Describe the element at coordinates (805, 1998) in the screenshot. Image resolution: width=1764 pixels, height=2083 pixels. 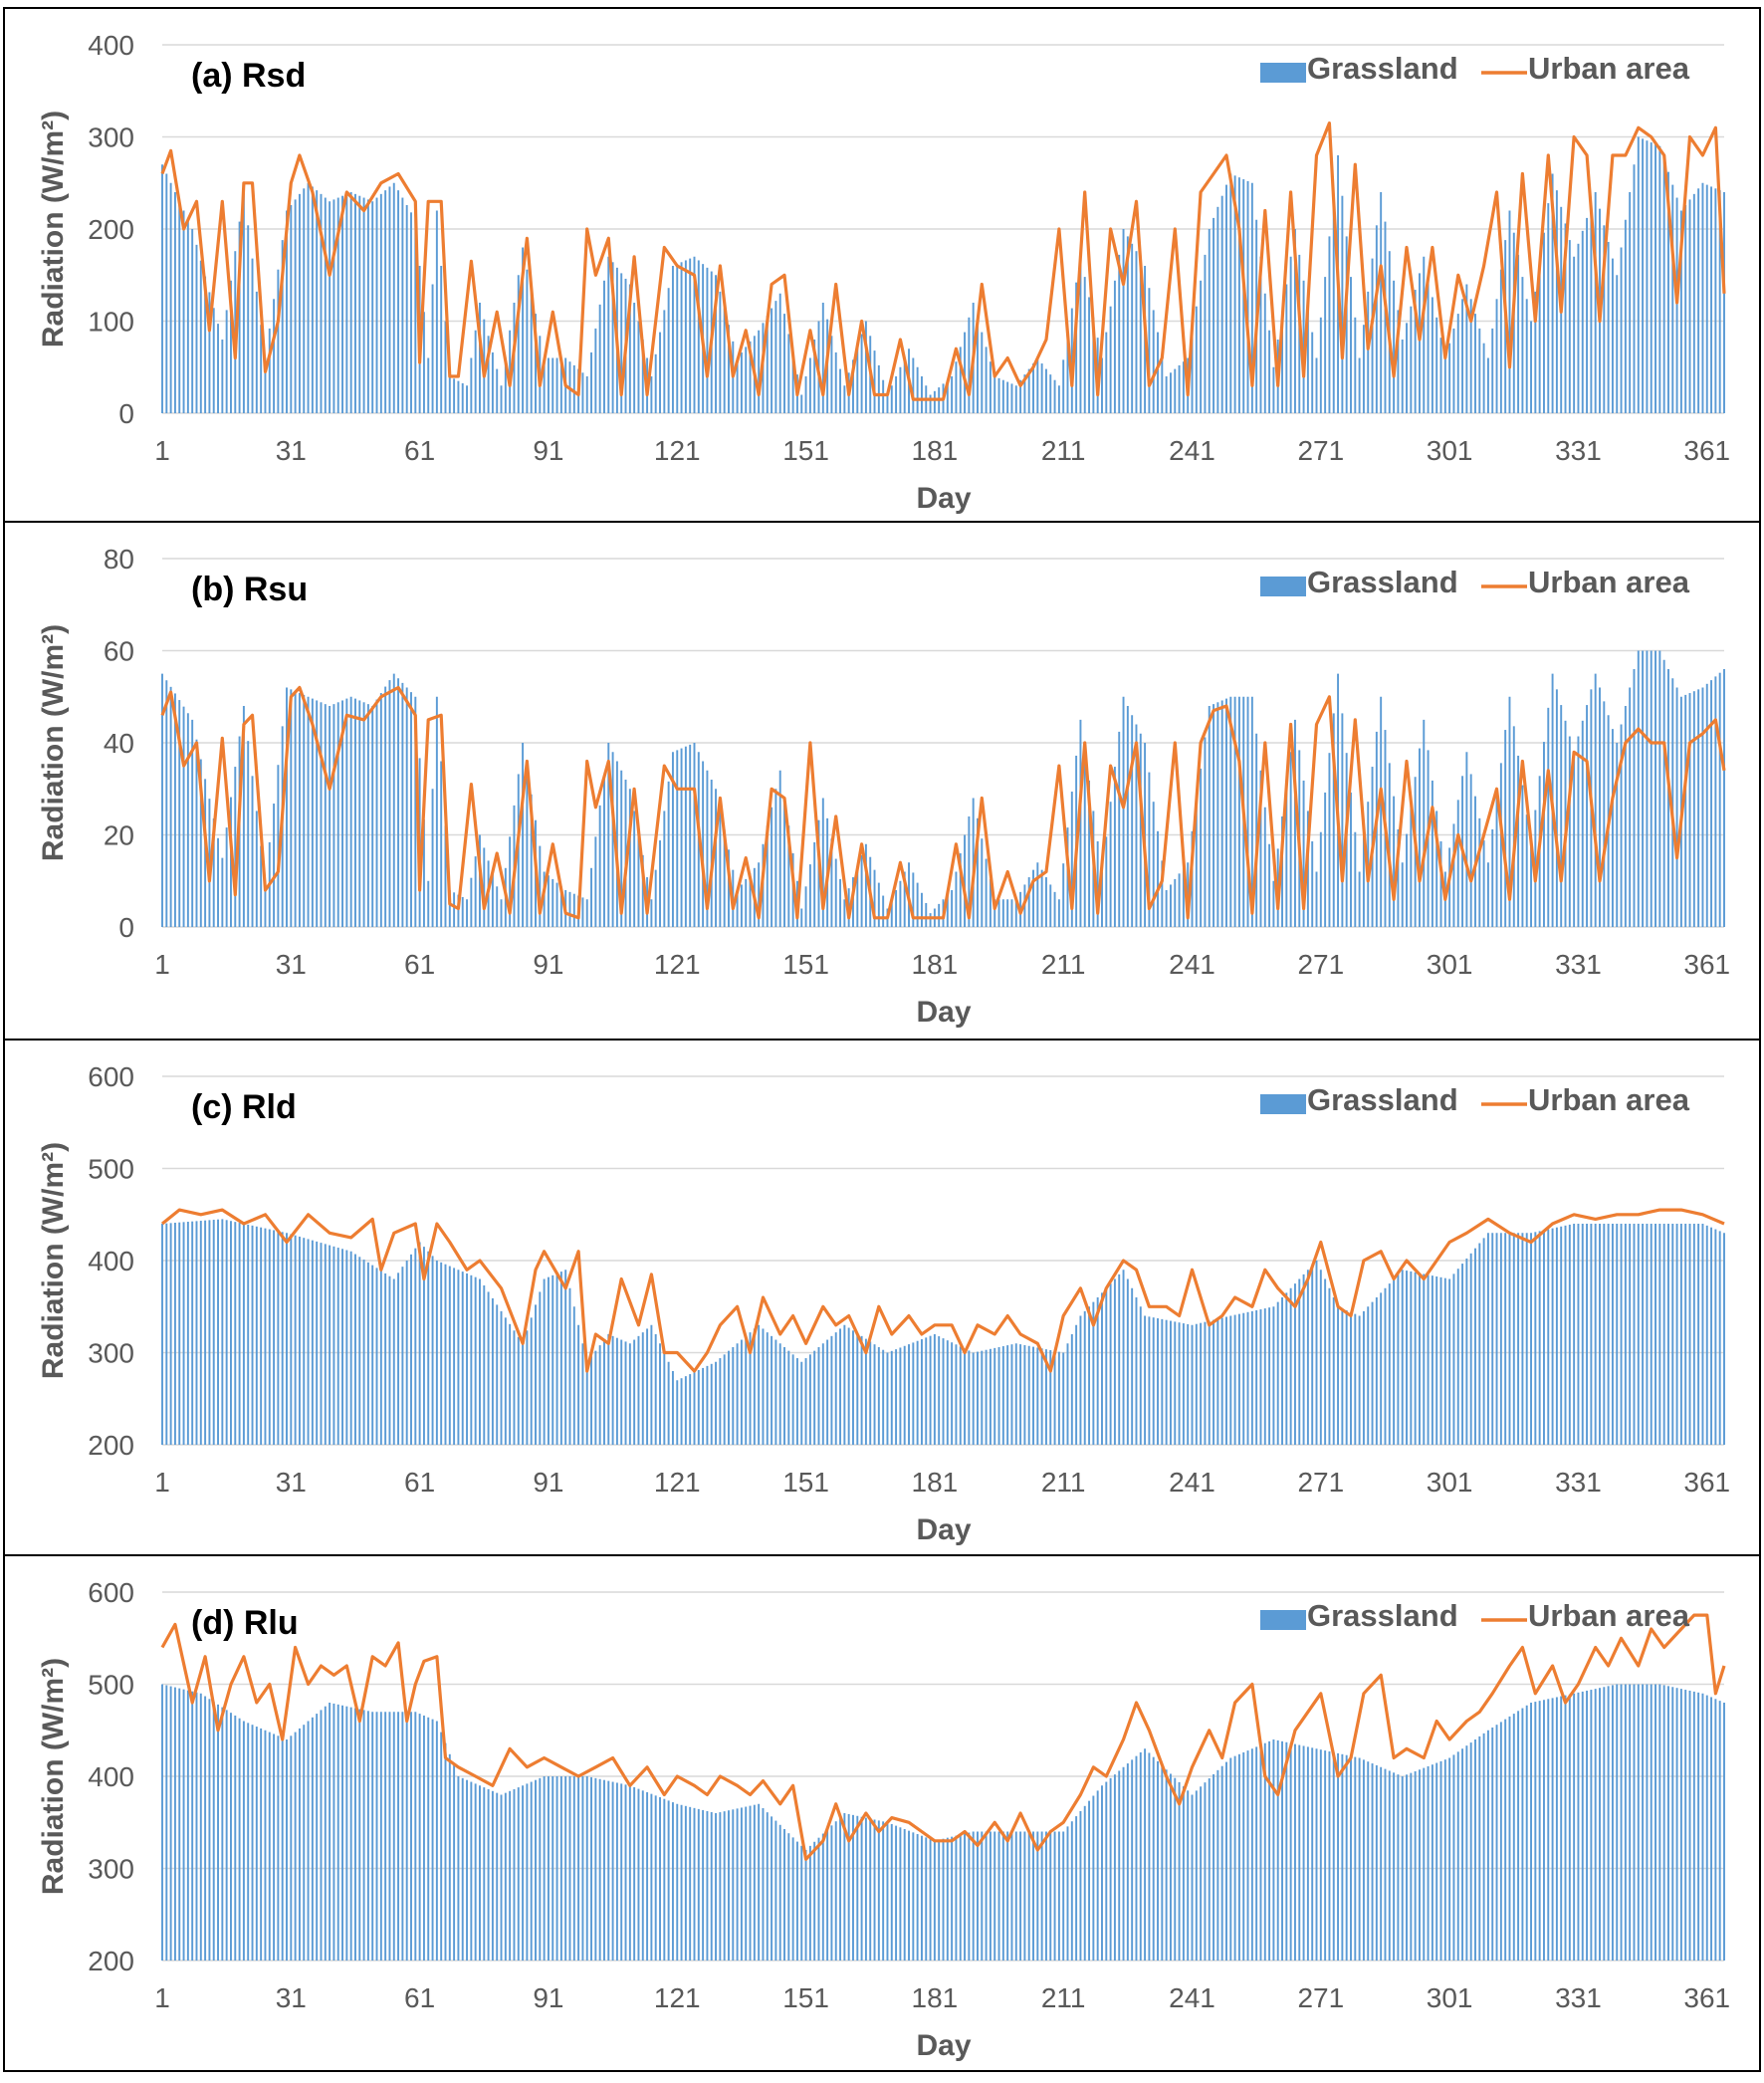
I see `x-tick-label: 151` at that location.